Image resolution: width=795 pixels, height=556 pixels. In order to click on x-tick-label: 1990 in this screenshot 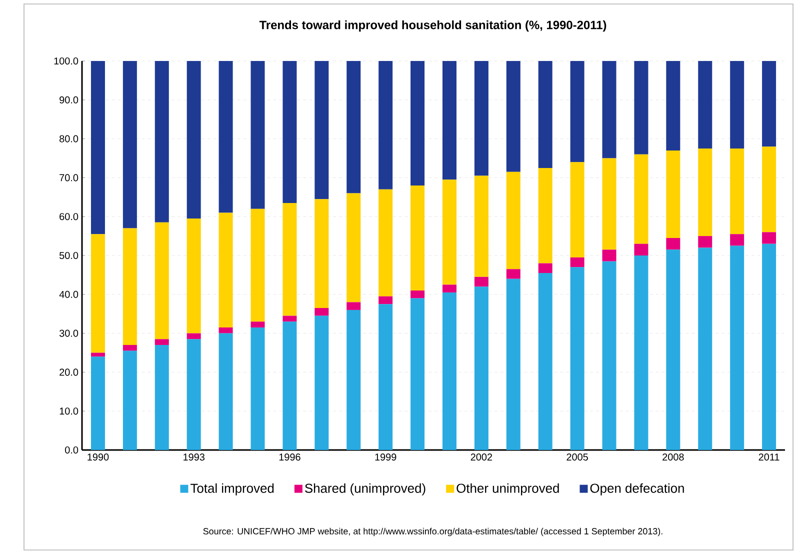, I will do `click(98, 457)`.